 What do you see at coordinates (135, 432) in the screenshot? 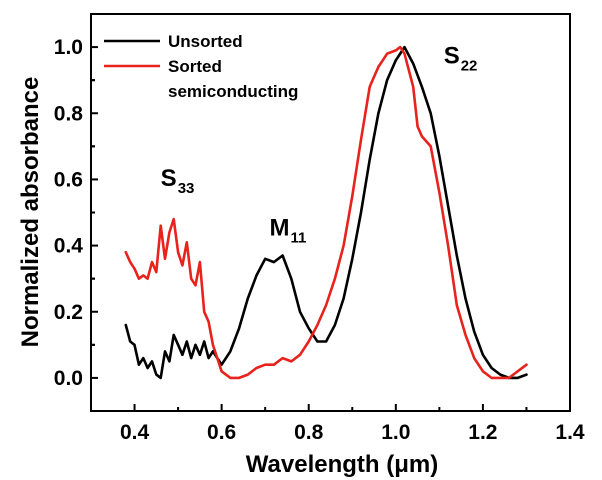
I see `x-tick-label: 0.4` at bounding box center [135, 432].